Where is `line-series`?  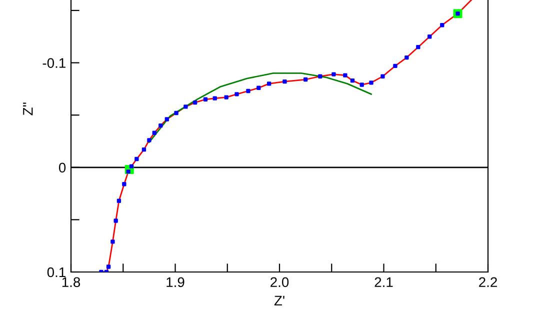
line-series is located at coordinates (260, 107).